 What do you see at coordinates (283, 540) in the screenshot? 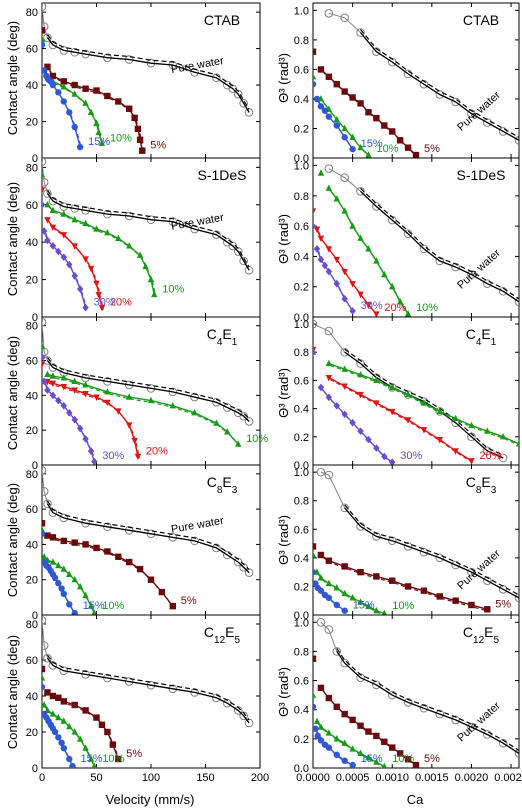
I see `right-y-axis-label-3: Θ³ (rad³)` at bounding box center [283, 540].